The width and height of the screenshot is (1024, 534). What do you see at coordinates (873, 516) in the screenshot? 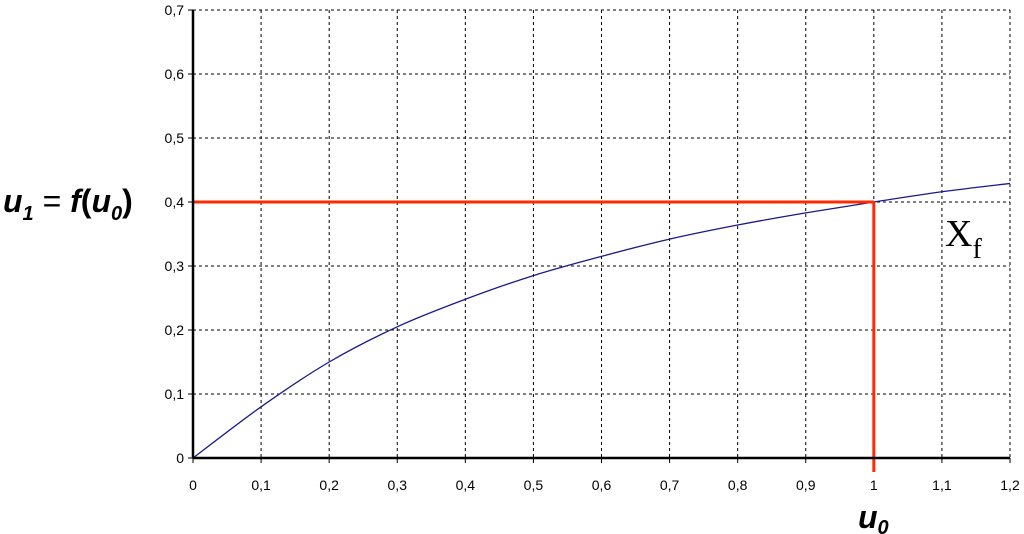
I see `x-axis-label: u0` at bounding box center [873, 516].